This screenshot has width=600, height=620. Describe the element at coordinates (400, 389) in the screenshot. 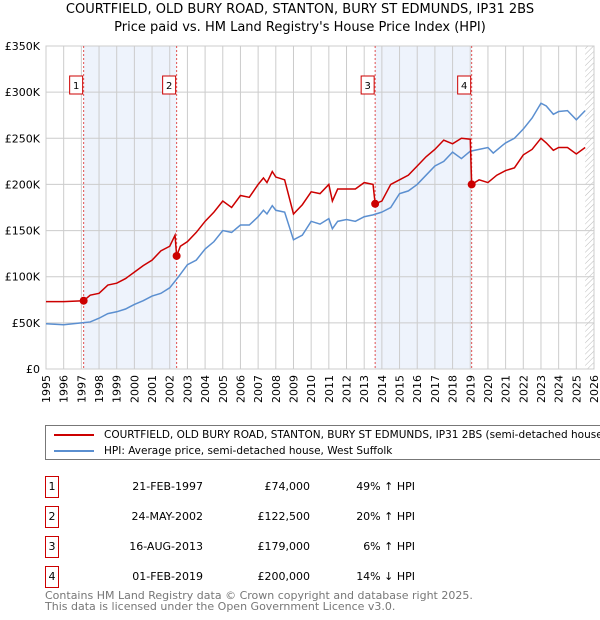

I see `x-tick-label: 2015` at that location.